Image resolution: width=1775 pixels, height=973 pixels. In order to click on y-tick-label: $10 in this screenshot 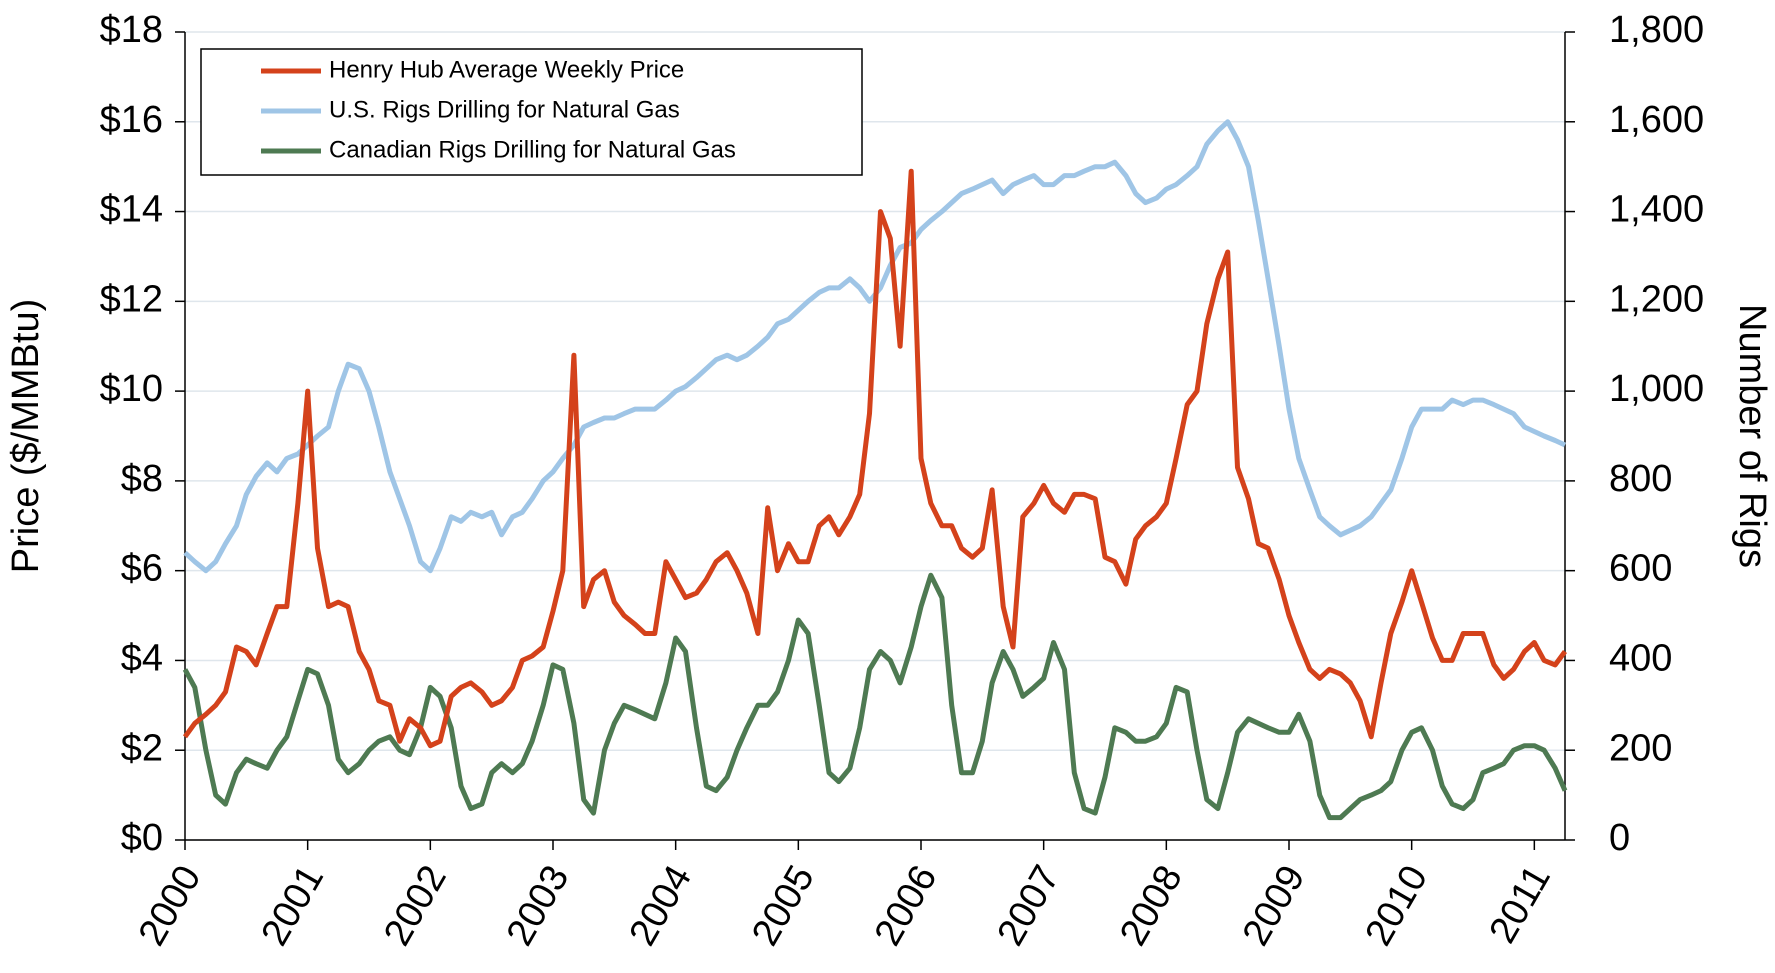, I will do `click(131, 389)`.